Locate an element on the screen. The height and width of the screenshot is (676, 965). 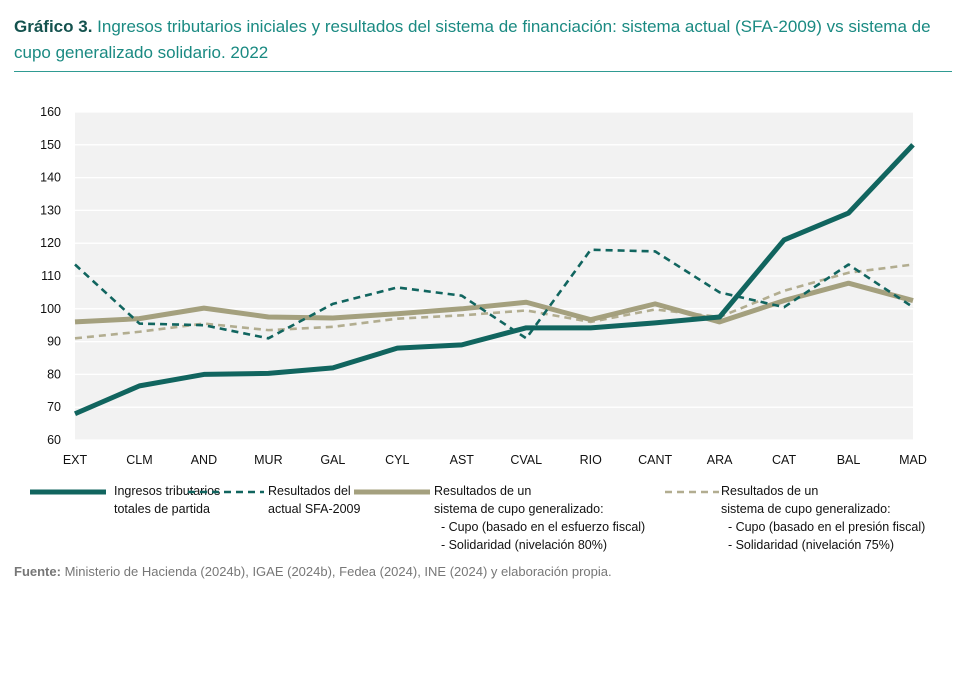
series-line-sfa is located at coordinates (494, 294).